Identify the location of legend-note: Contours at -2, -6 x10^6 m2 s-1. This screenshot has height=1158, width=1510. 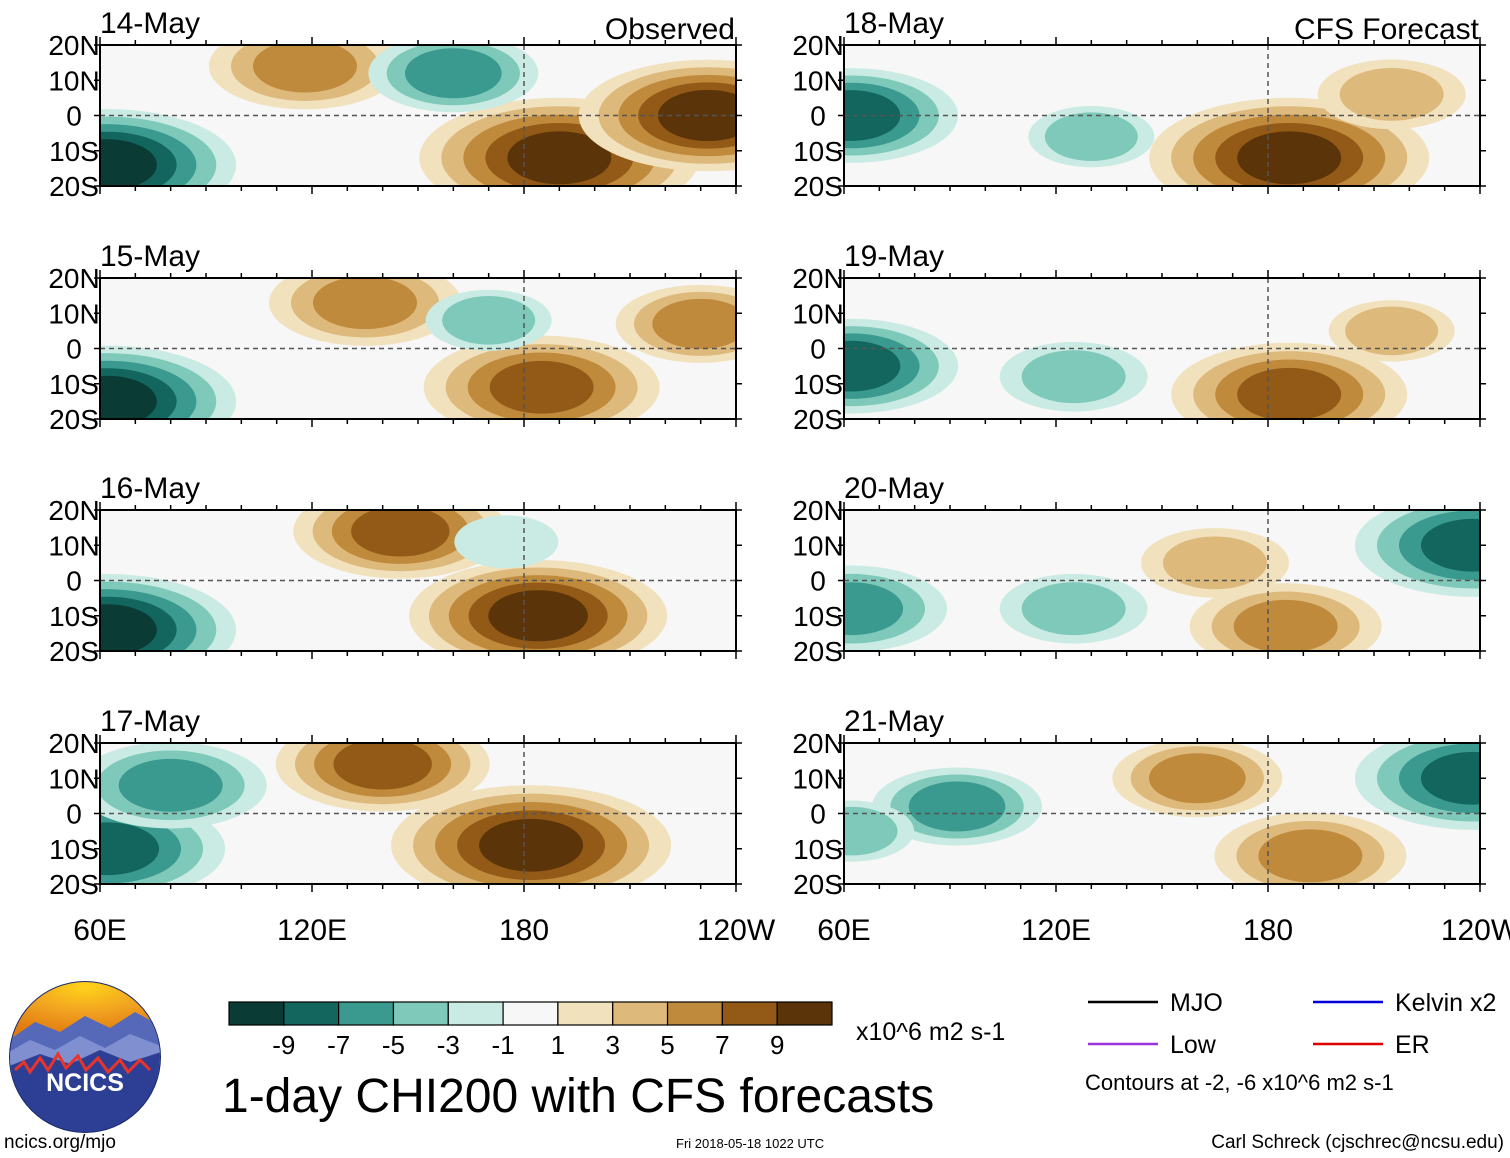
(1239, 1082).